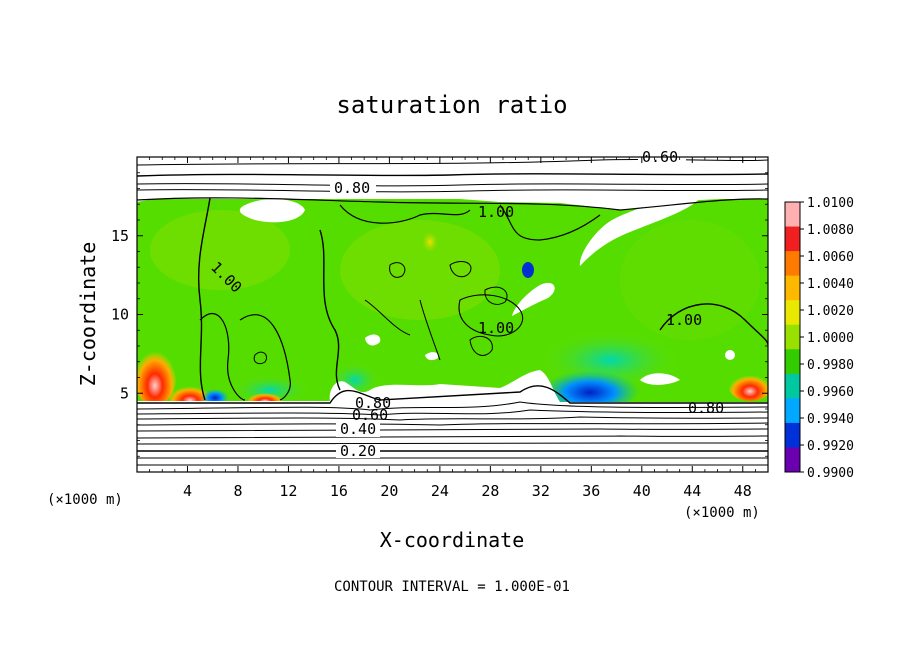 This screenshot has height=654, width=904. Describe the element at coordinates (124, 393) in the screenshot. I see `y-tick-label: 5` at that location.